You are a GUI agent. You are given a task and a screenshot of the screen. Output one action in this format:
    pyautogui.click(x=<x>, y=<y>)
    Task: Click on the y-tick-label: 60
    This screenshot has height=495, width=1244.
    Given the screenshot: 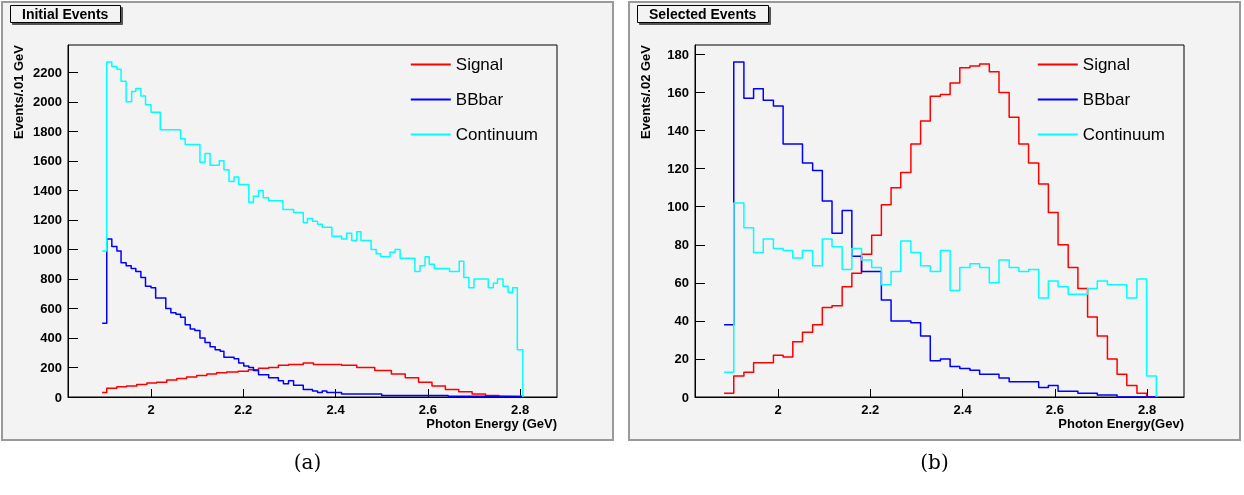 What is the action you would take?
    pyautogui.click(x=681, y=283)
    